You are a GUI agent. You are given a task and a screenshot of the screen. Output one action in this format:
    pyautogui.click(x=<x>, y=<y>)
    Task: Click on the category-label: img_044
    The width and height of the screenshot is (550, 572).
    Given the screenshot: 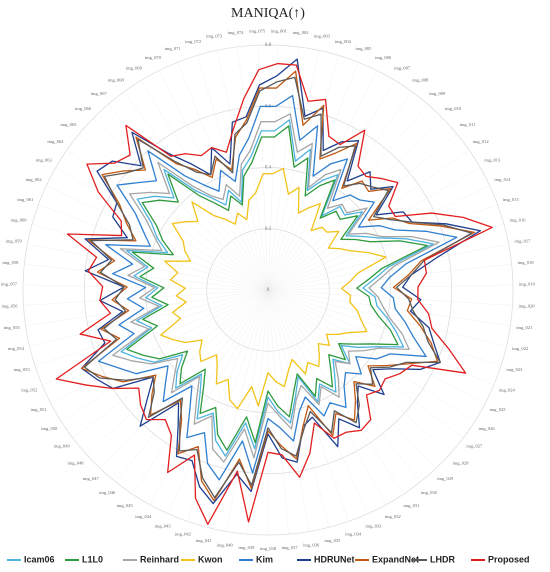 What is the action you would take?
    pyautogui.click(x=143, y=516)
    